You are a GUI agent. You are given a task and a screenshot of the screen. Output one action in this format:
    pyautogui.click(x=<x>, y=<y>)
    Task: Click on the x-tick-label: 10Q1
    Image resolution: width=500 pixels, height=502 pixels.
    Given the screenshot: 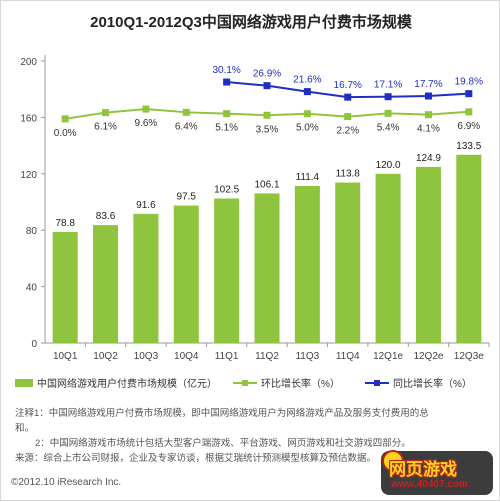 What is the action you would take?
    pyautogui.click(x=65, y=356)
    